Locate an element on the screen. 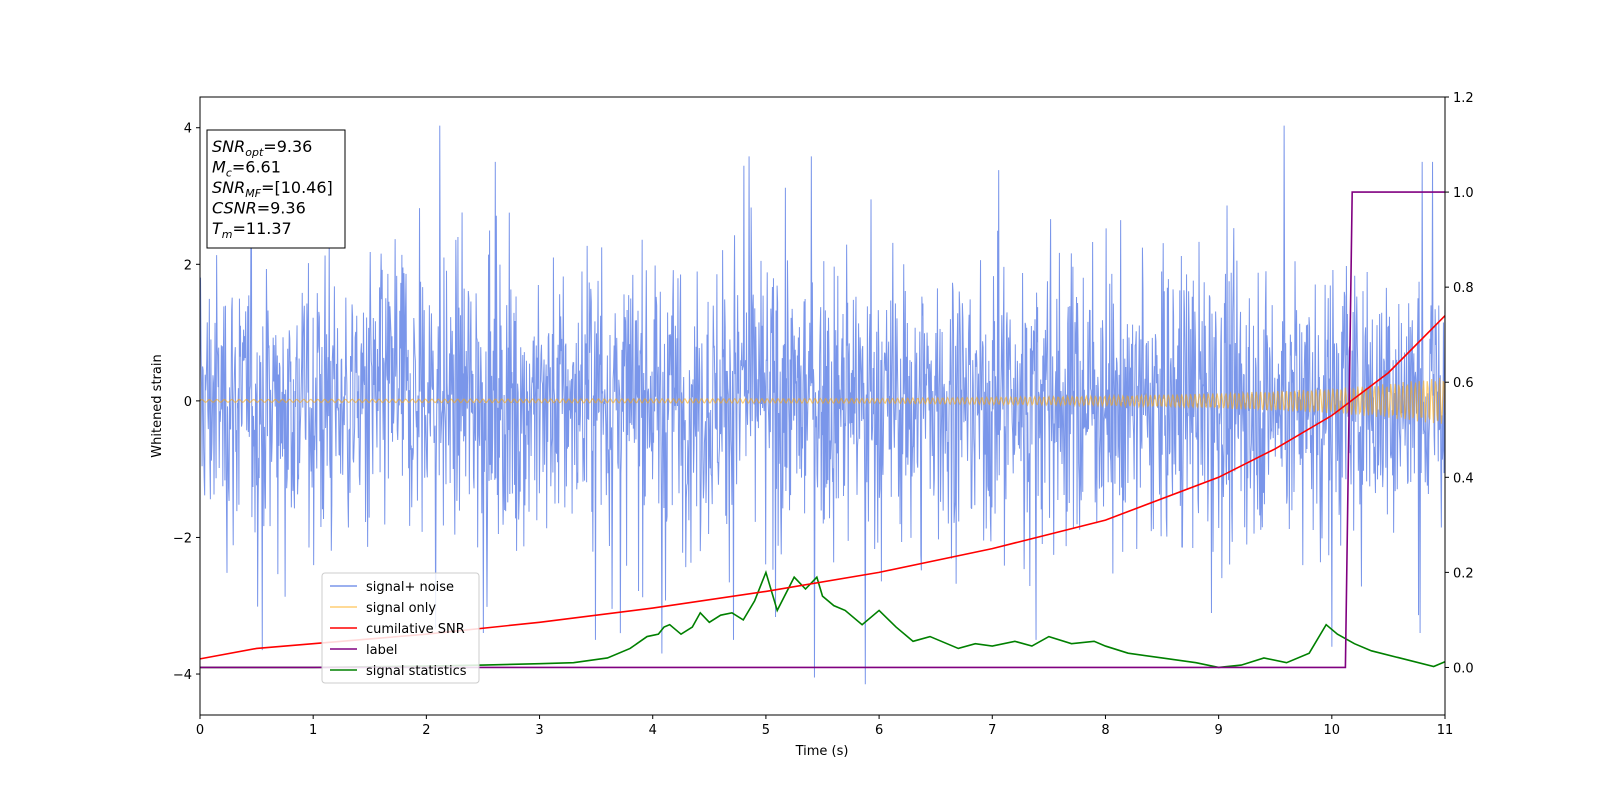 This screenshot has width=1600, height=800. x-tick-label: 7 is located at coordinates (992, 730).